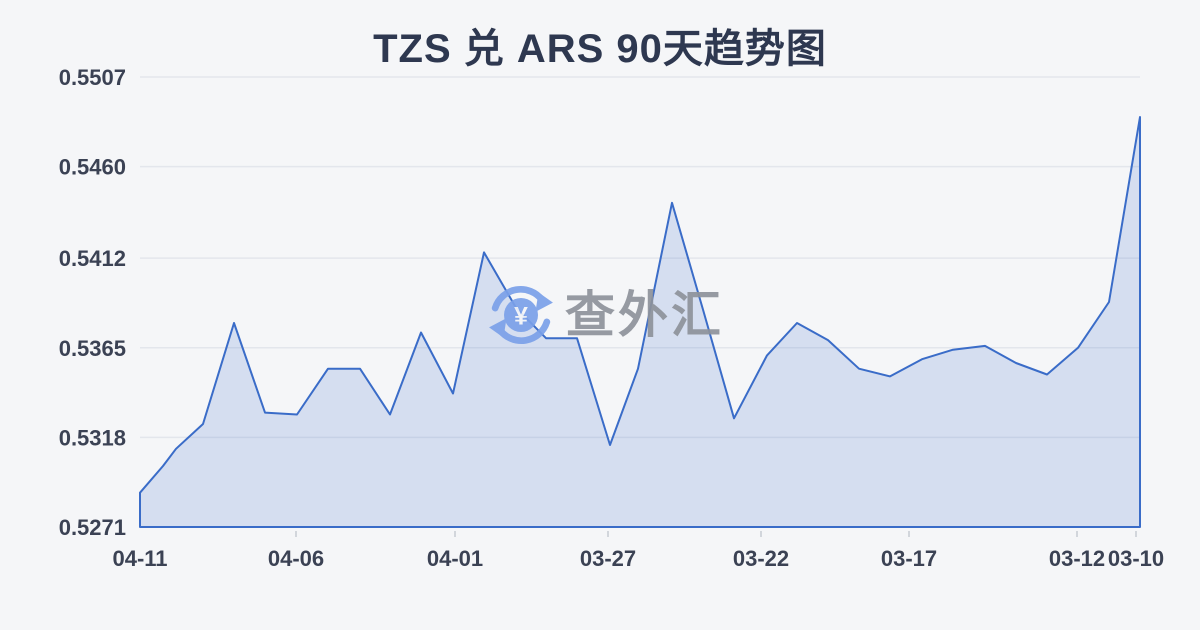 The width and height of the screenshot is (1200, 630). What do you see at coordinates (92, 348) in the screenshot?
I see `y-axis-label: 0.5365` at bounding box center [92, 348].